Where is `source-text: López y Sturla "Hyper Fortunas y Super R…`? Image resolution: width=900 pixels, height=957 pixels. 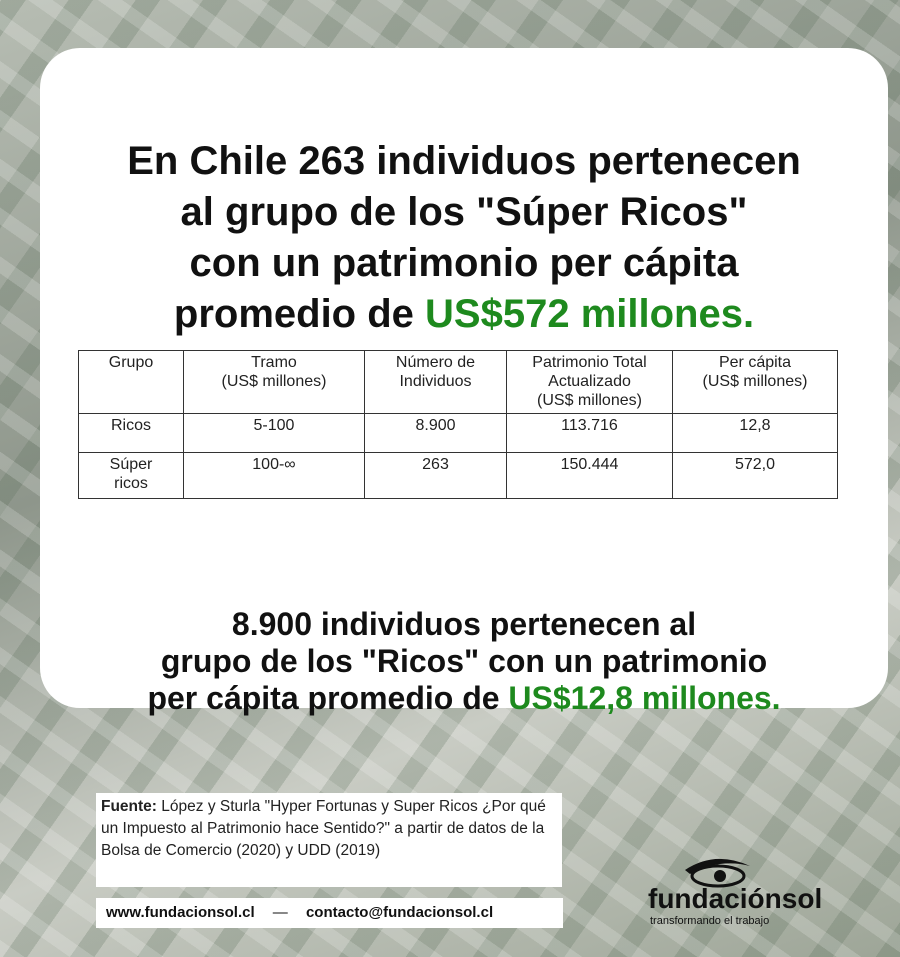 source-text: López y Sturla "Hyper Fortunas y Super R… is located at coordinates (323, 828).